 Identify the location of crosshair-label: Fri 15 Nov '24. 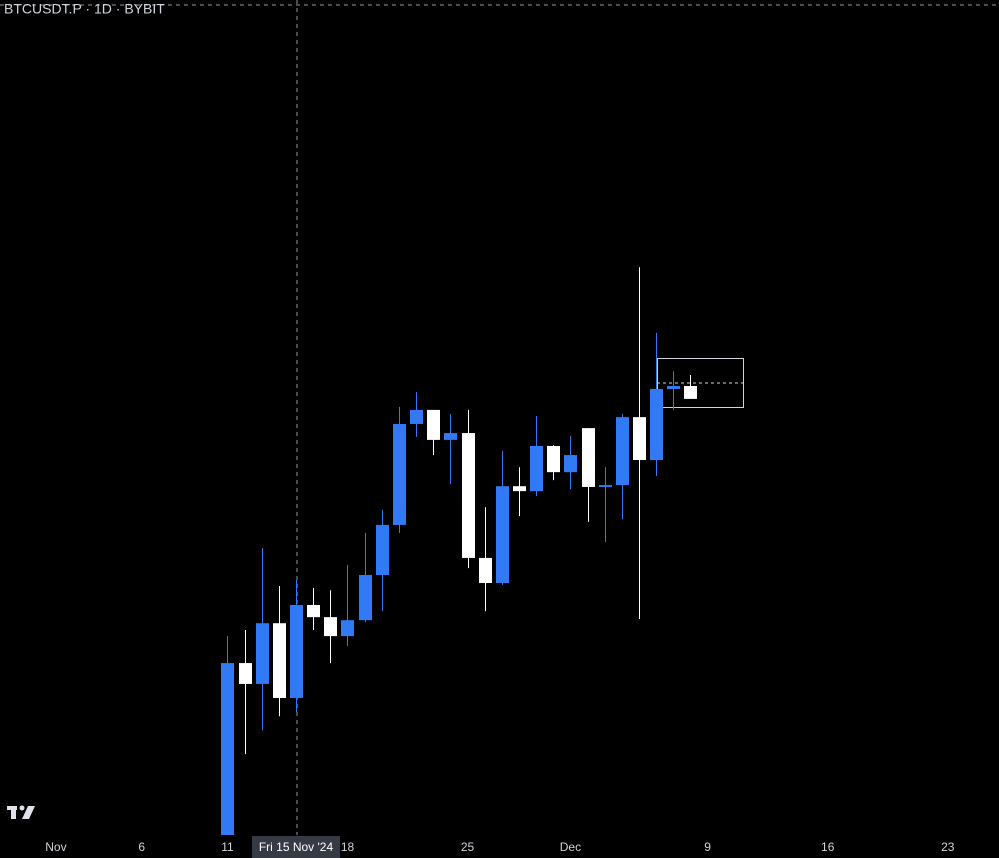
(296, 847).